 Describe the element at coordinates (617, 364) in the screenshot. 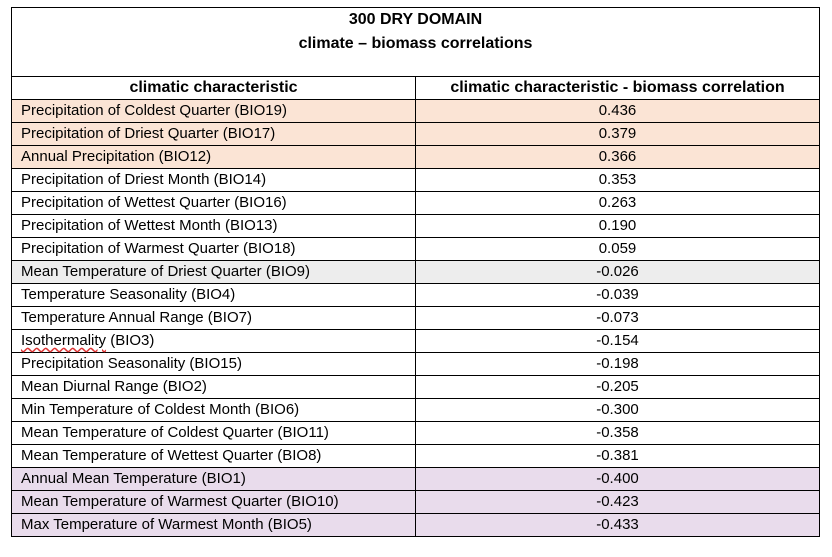

I see `correlation-value-cell: -0.198` at that location.